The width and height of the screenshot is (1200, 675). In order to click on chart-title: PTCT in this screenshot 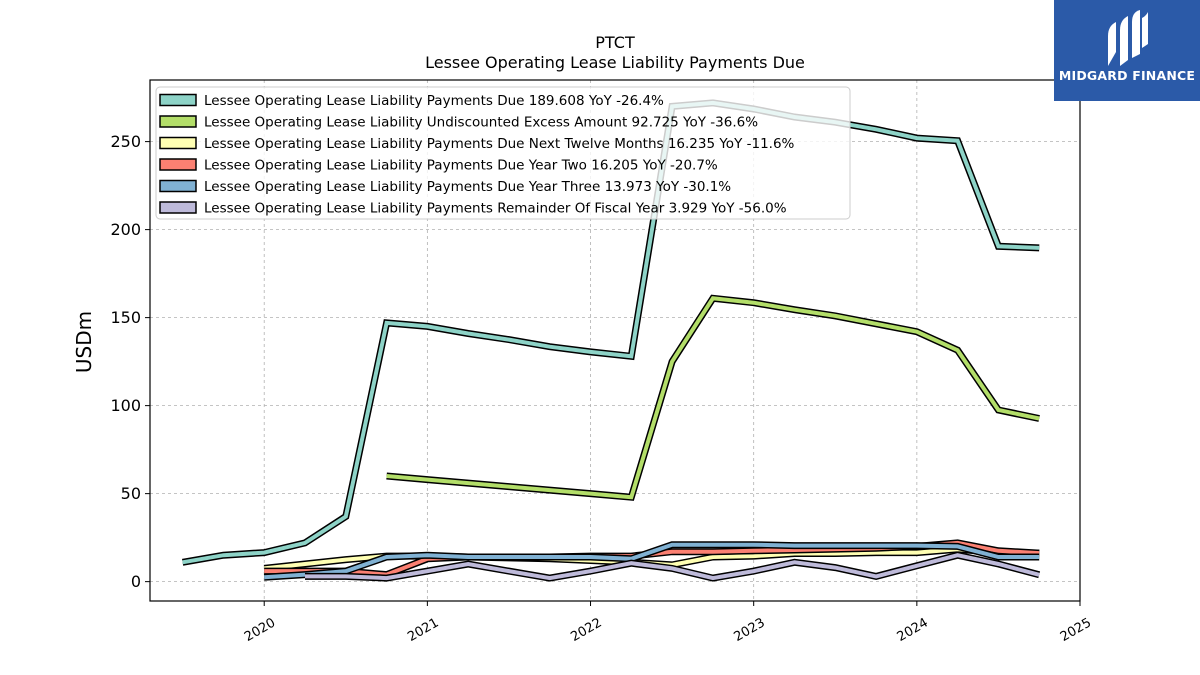, I will do `click(615, 42)`.